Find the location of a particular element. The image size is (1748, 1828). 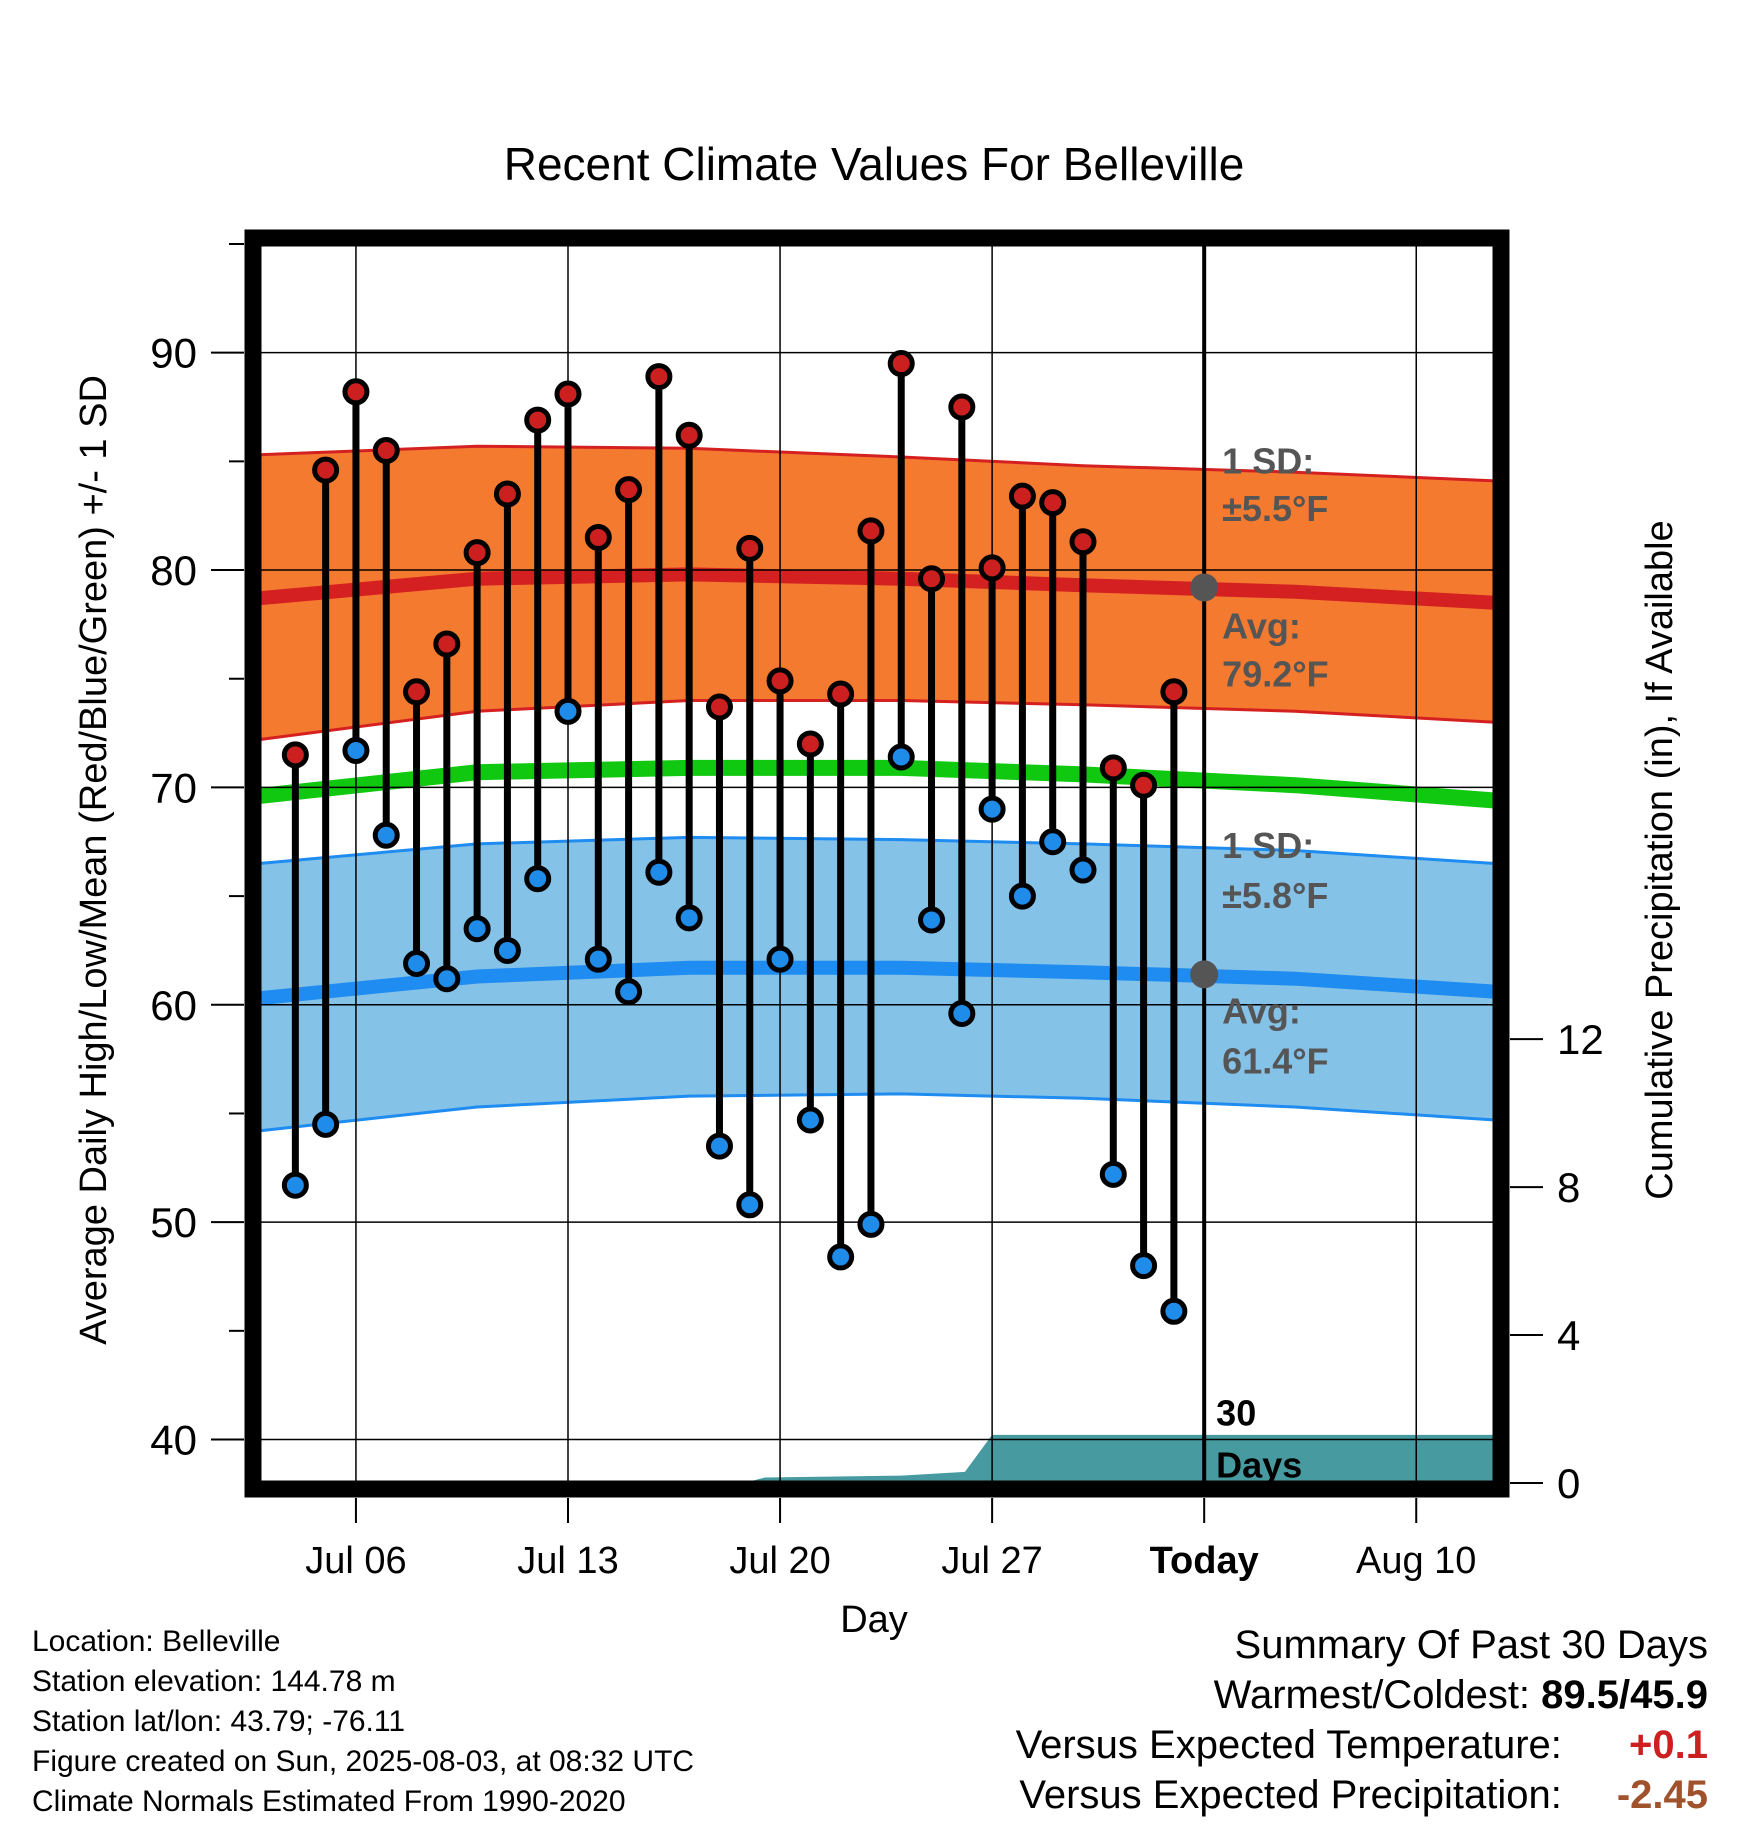

high-sd-value: ±5.5°F is located at coordinates (1275, 508).